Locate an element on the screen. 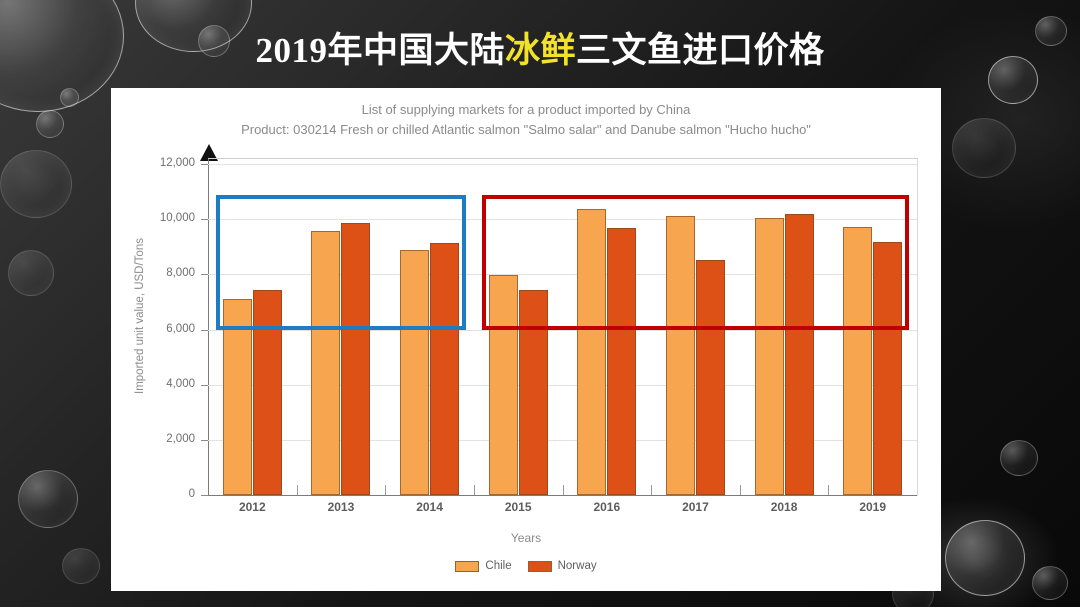  bar-norway-2017 is located at coordinates (710, 377).